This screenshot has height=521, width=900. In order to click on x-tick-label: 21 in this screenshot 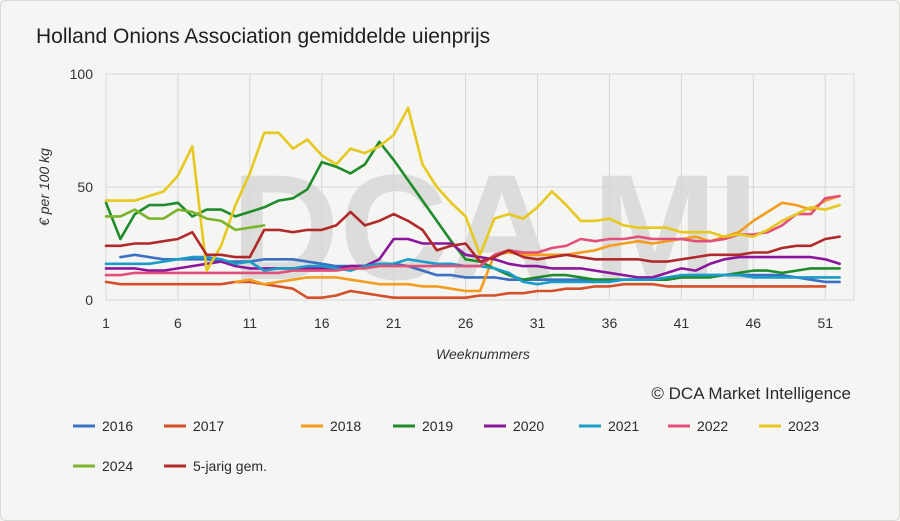, I will do `click(394, 323)`.